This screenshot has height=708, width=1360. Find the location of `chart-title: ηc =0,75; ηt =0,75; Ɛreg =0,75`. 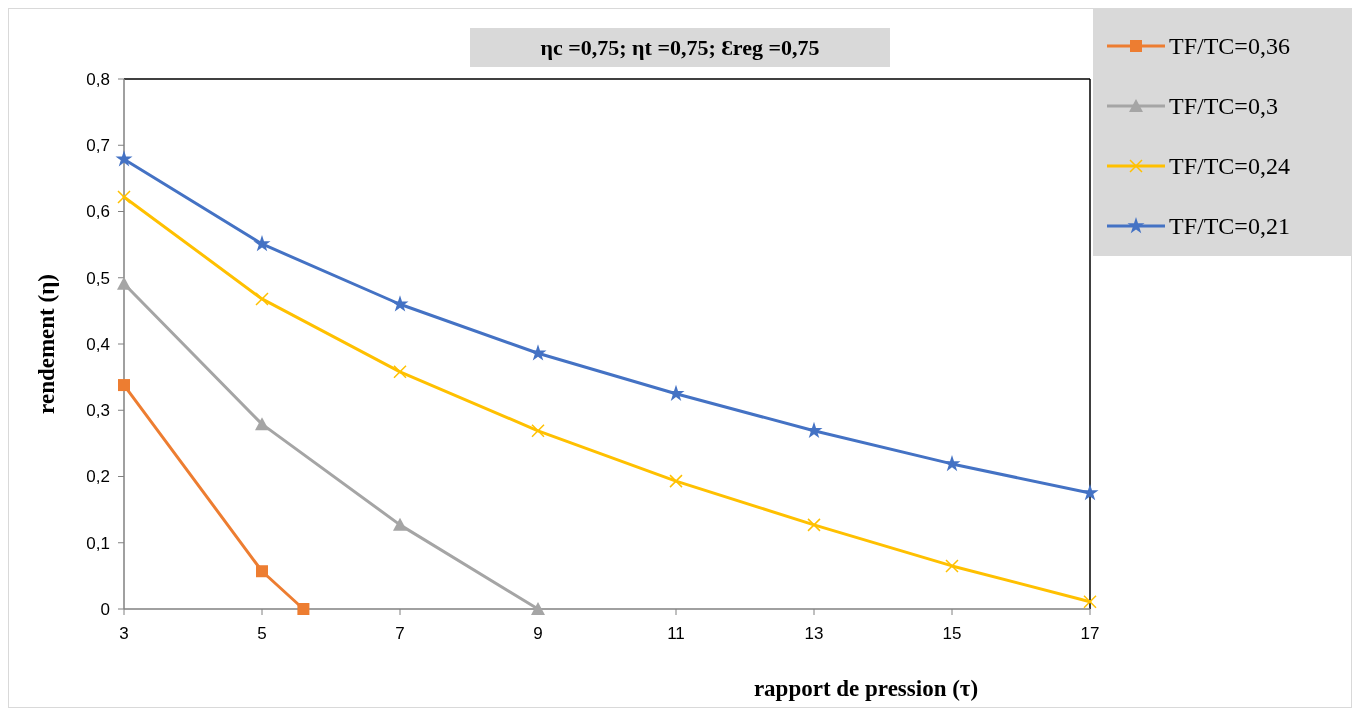

chart-title: ηc =0,75; ηt =0,75; Ɛreg =0,75 is located at coordinates (680, 47).